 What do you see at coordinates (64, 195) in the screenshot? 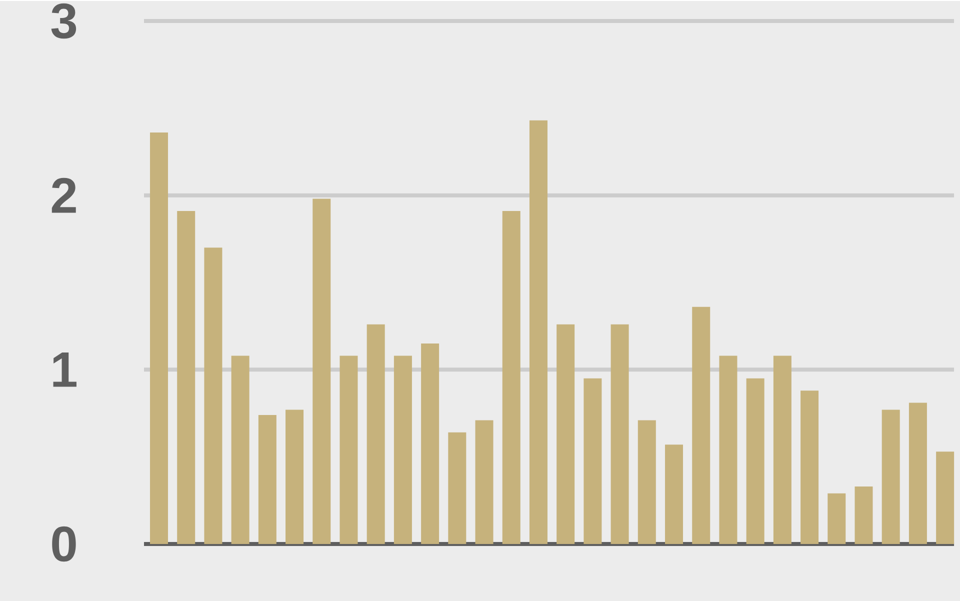
I see `y-tick-label: 2` at bounding box center [64, 195].